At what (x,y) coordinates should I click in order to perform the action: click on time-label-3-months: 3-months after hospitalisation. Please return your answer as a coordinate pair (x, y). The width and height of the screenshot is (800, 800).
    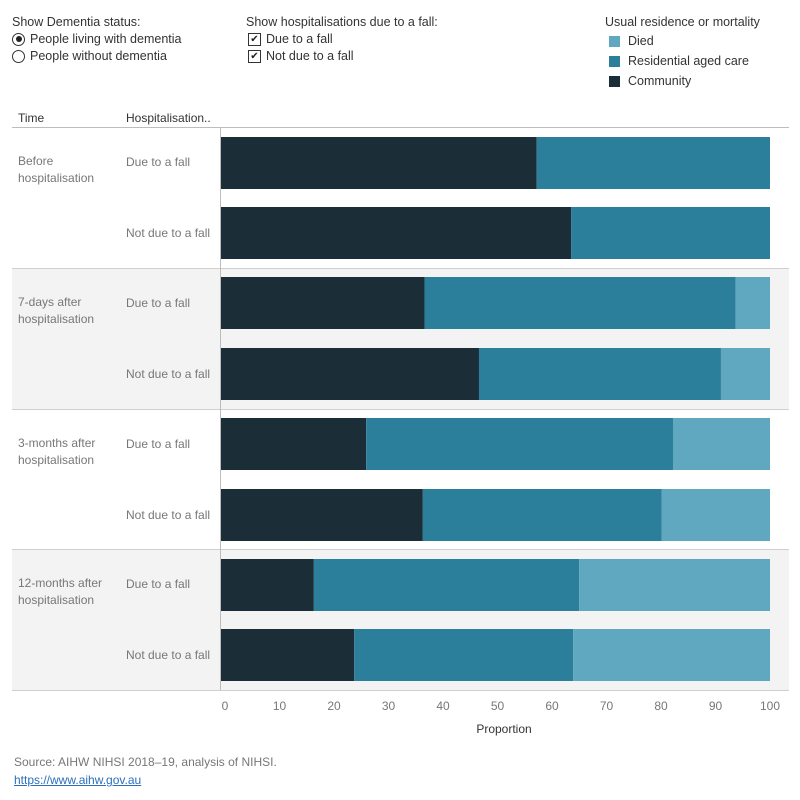
    Looking at the image, I should click on (56, 452).